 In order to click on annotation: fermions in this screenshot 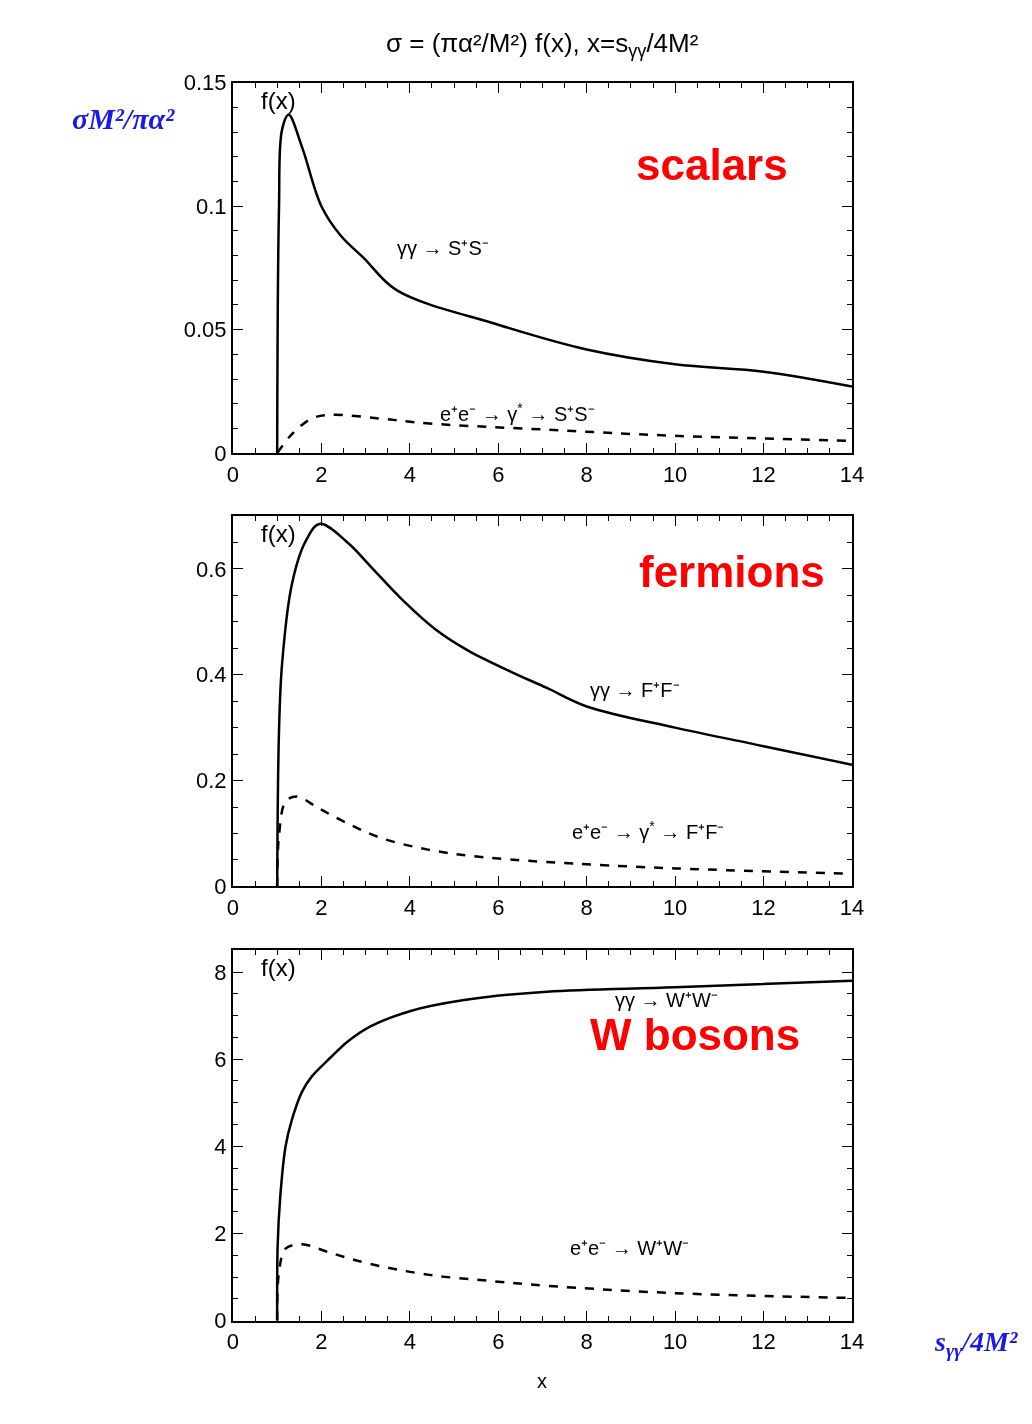, I will do `click(732, 571)`.